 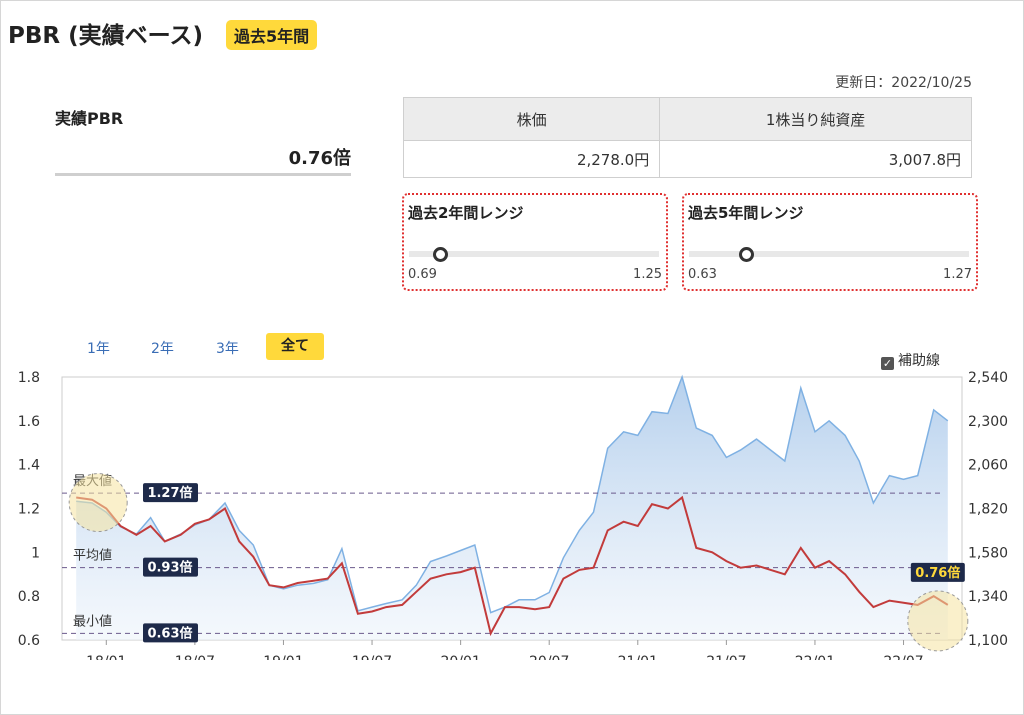 I want to click on current-tag-bg, so click(x=937, y=572).